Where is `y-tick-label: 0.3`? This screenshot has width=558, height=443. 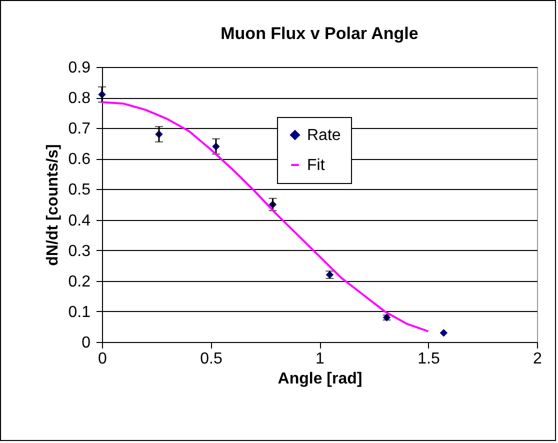 y-tick-label: 0.3 is located at coordinates (79, 251).